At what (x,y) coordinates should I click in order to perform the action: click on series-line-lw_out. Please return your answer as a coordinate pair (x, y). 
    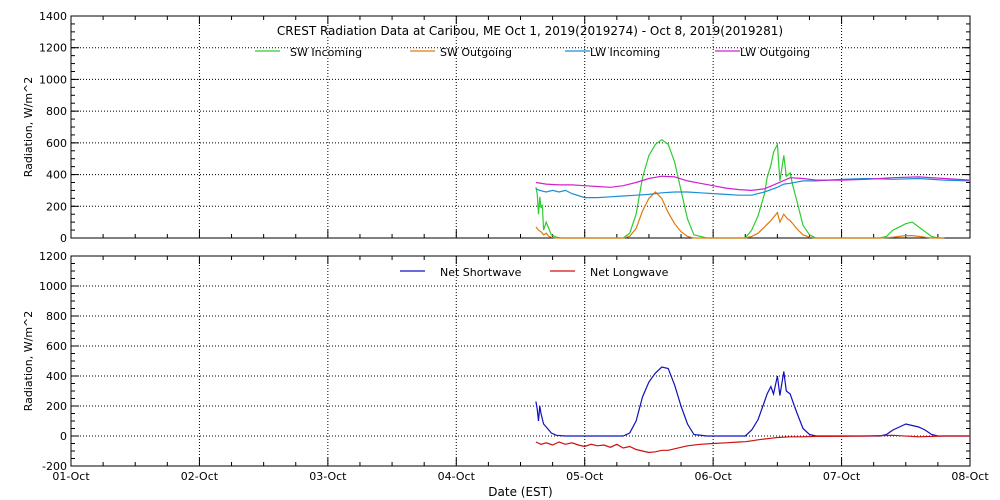
    Looking at the image, I should click on (753, 183).